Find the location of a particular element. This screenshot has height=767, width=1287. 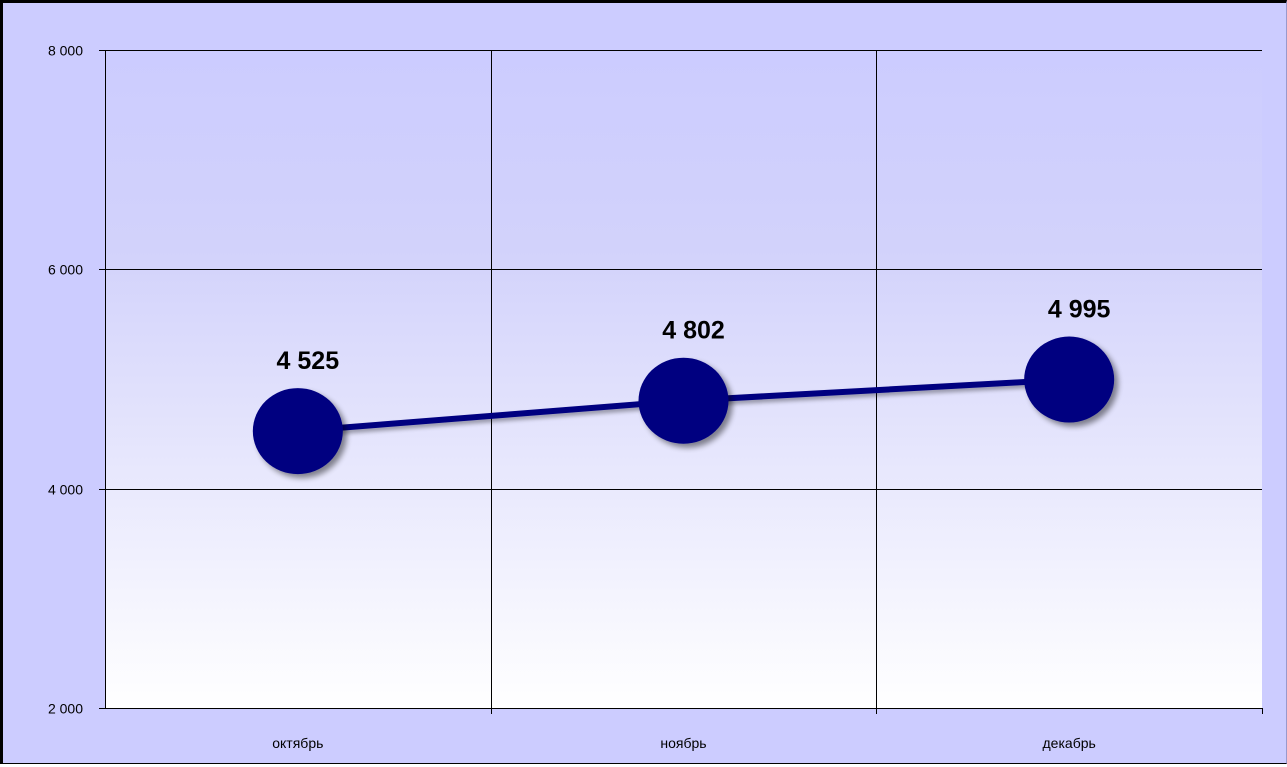

y-axis-tick-labels: 2 000 4 000 6 000 8 000 is located at coordinates (65, 380).